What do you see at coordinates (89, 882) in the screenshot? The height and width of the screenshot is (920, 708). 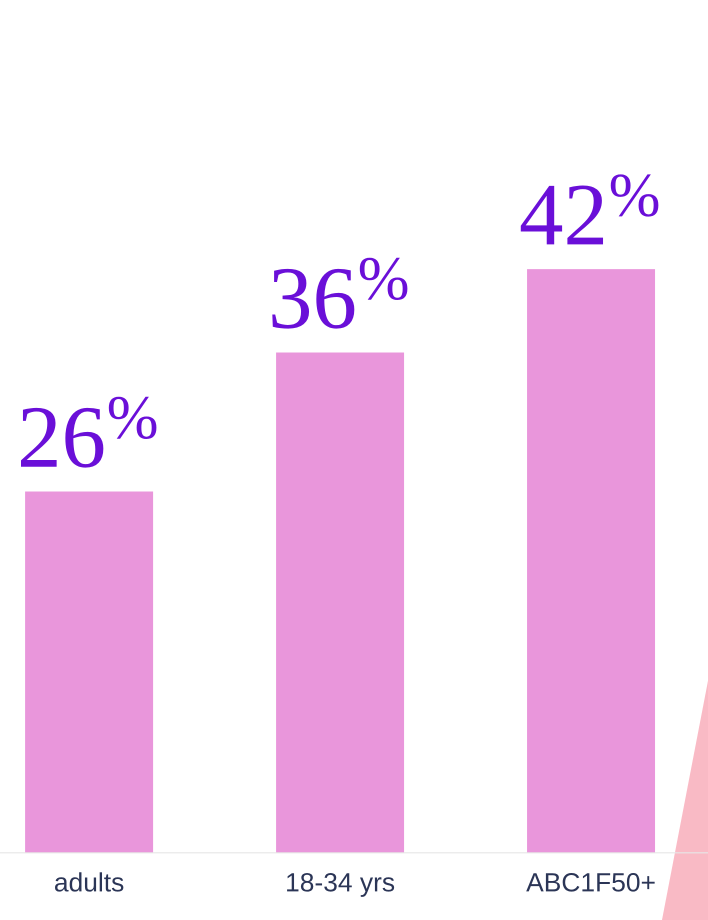 I see `x-tick-label: adults` at bounding box center [89, 882].